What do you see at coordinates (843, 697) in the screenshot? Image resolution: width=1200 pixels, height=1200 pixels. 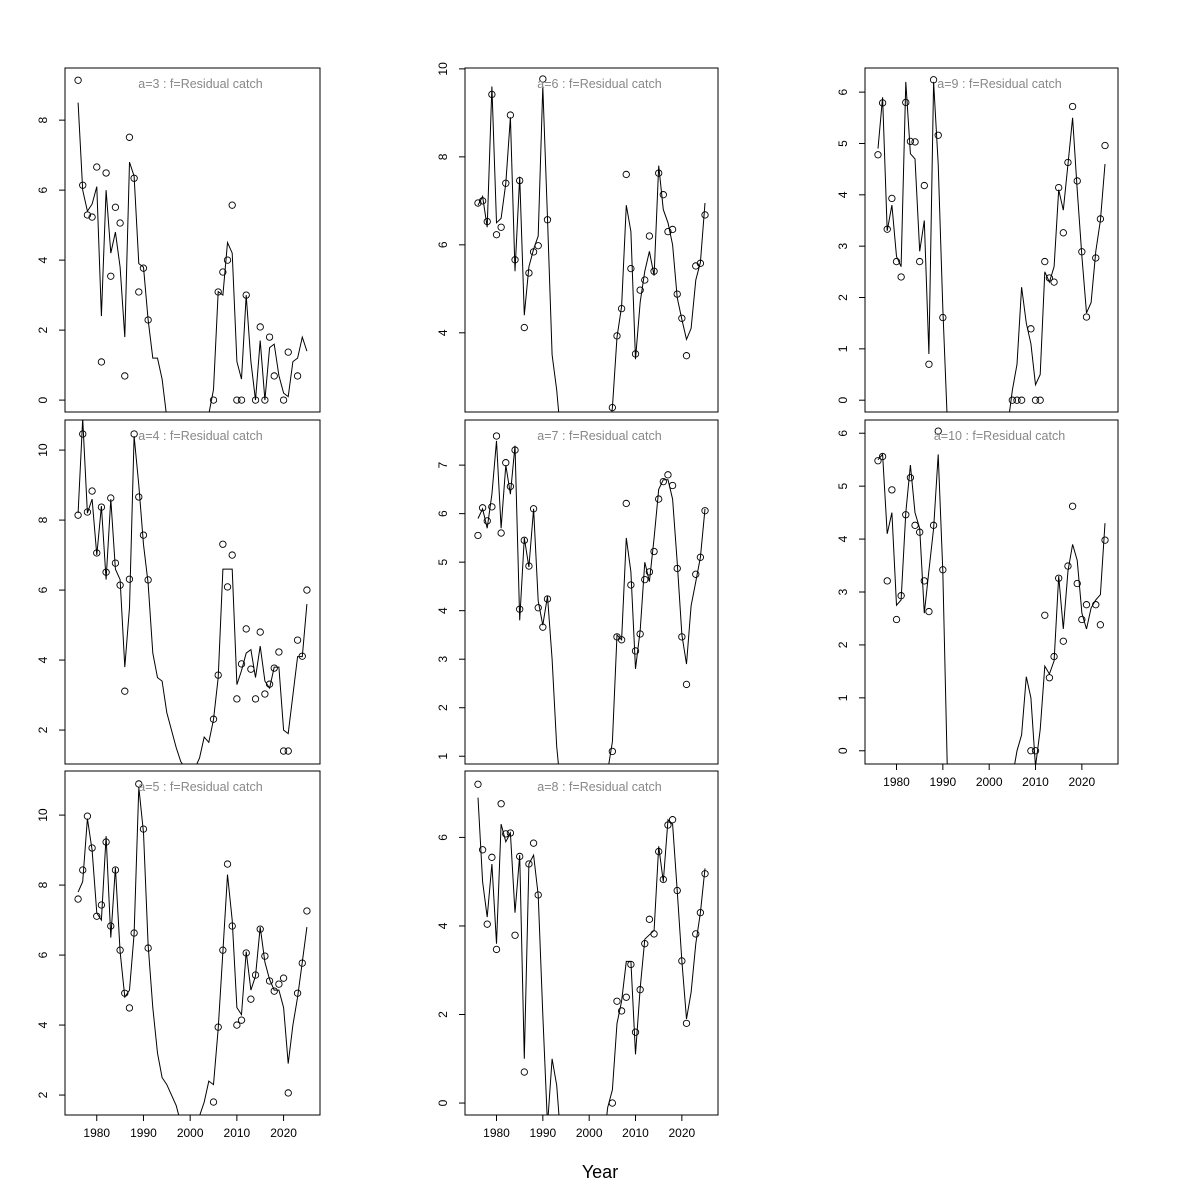 I see `y-tick-label: 1` at bounding box center [843, 697].